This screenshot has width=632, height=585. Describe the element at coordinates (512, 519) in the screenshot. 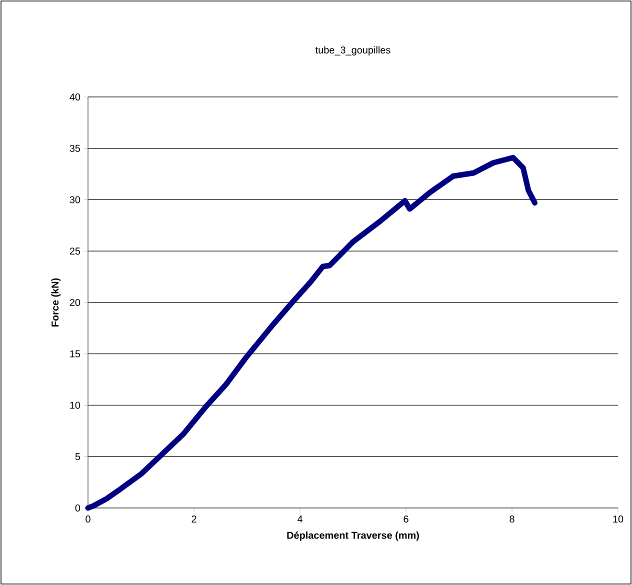

I see `x-tick-label: 8` at that location.